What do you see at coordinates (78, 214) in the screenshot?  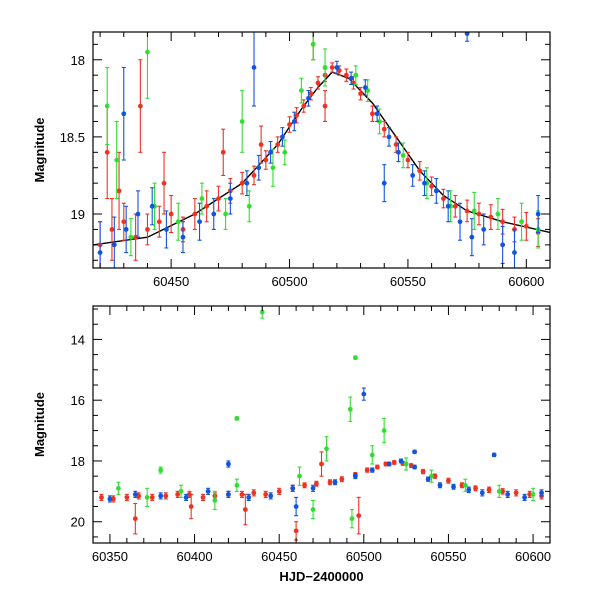 I see `y-tick-label: 19` at bounding box center [78, 214].